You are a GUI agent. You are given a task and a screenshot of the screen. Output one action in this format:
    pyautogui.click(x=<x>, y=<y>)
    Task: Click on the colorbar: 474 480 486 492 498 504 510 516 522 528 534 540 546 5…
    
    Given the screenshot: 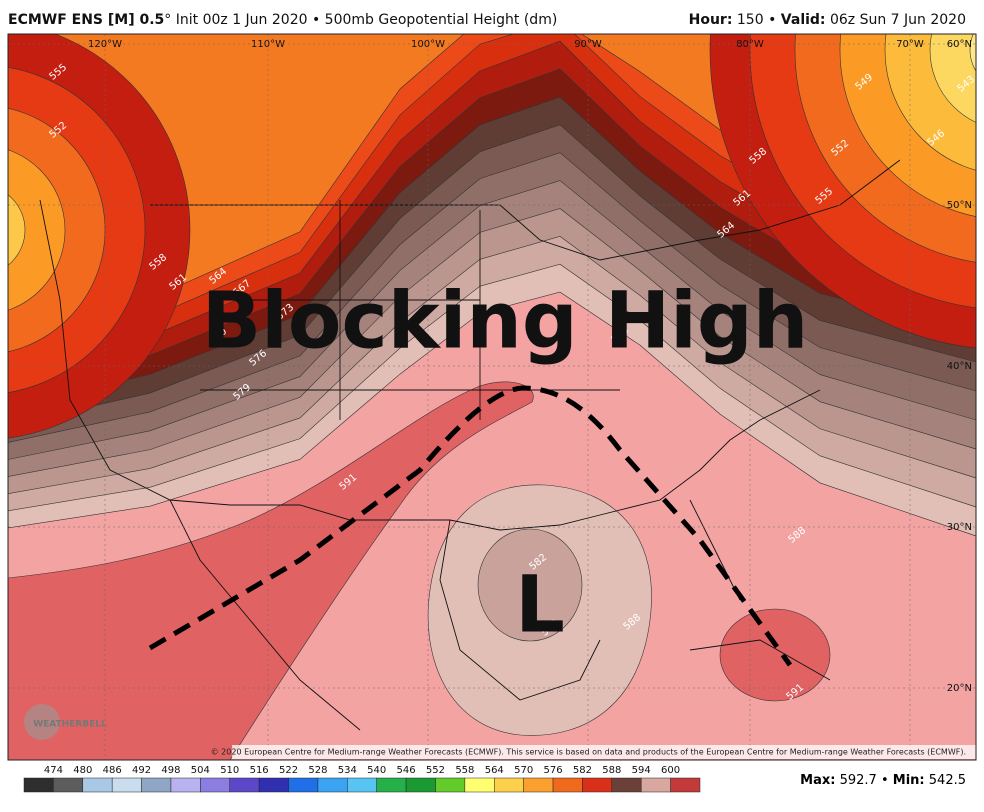 What is the action you would take?
    pyautogui.click(x=362, y=779)
    